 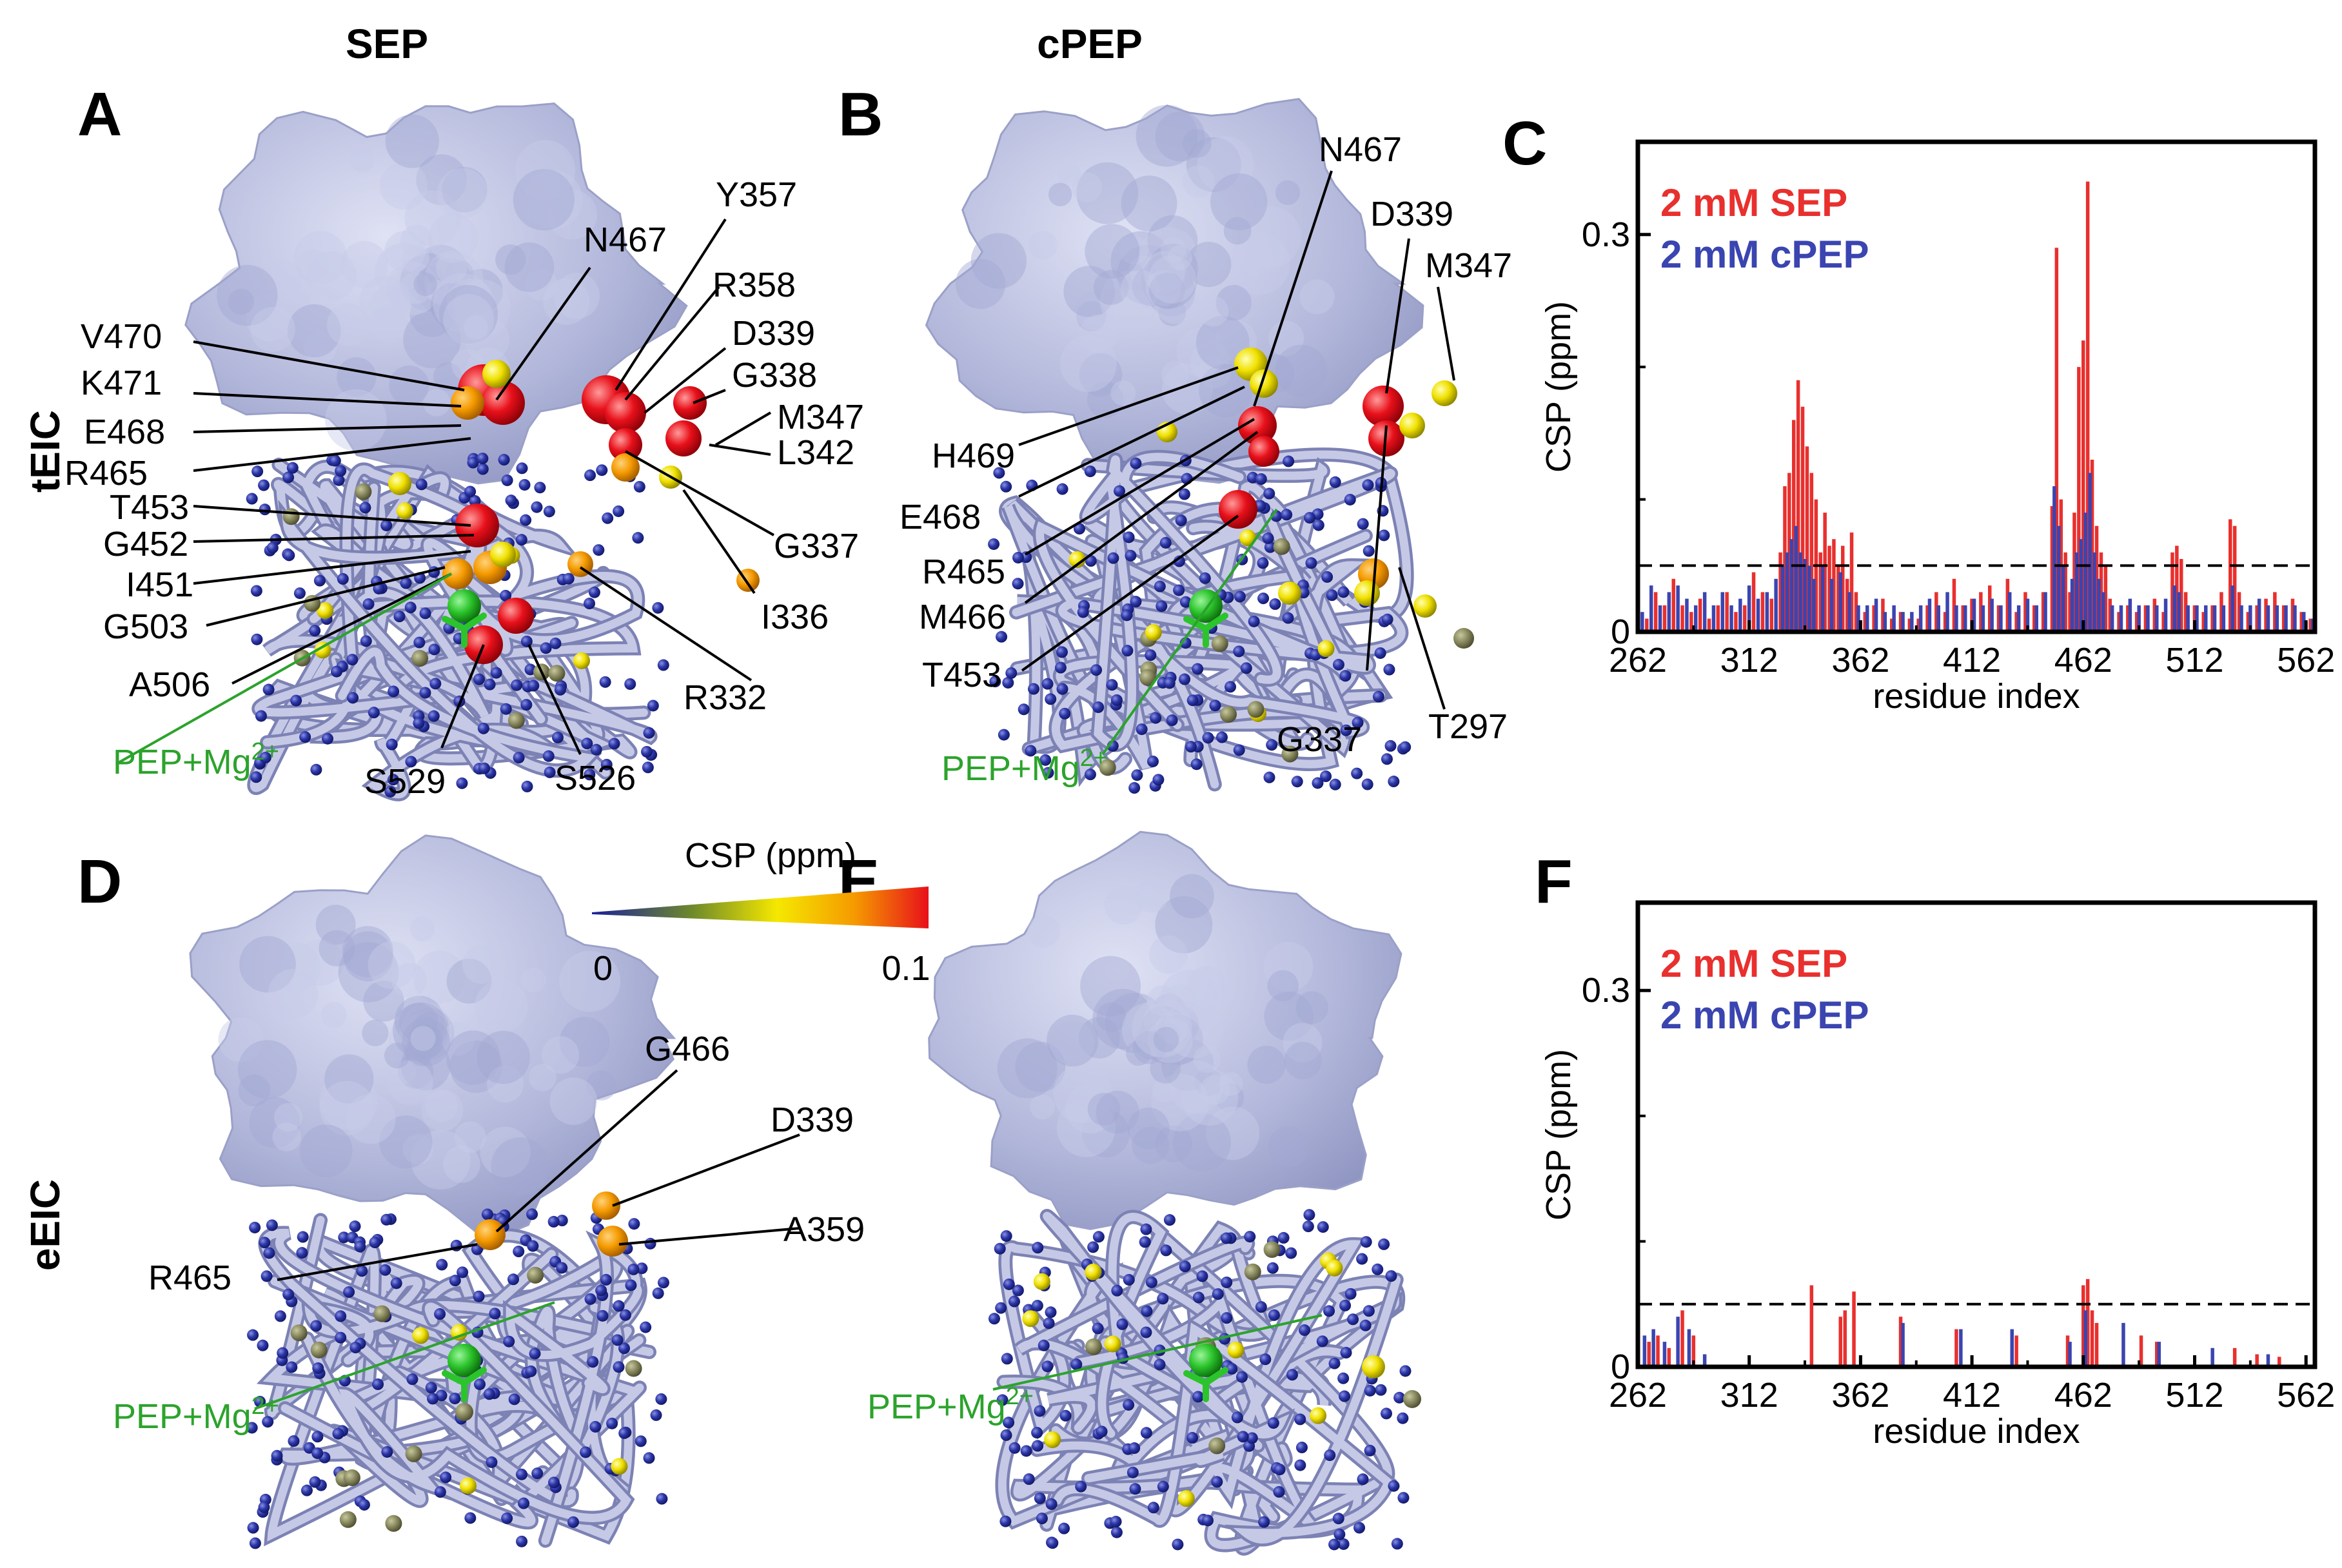 I want to click on protein-surface, so click(x=1165, y=1030).